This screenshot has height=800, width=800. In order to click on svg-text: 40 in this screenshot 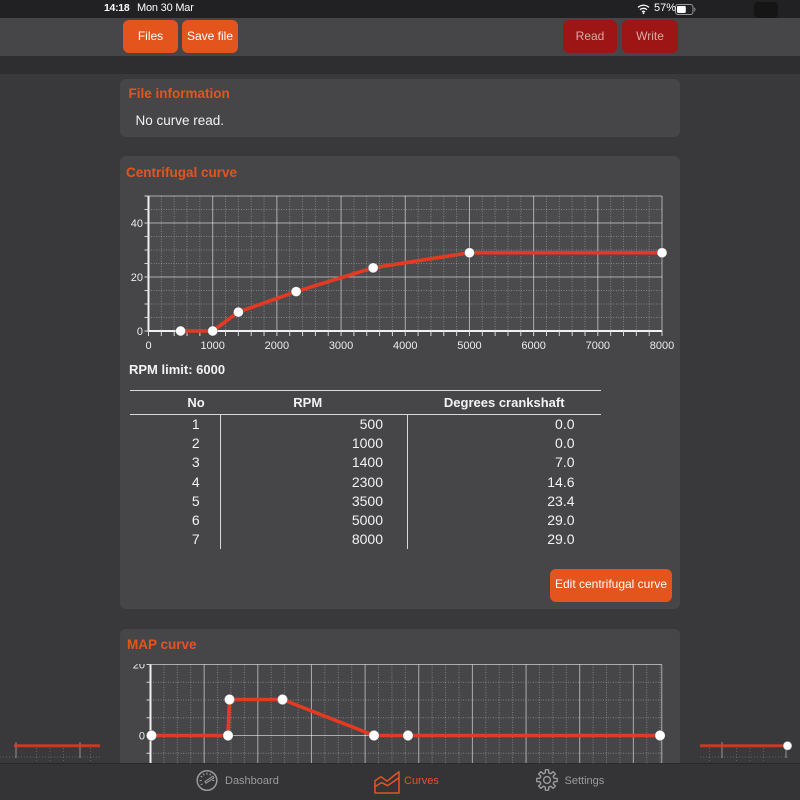, I will do `click(137, 224)`.